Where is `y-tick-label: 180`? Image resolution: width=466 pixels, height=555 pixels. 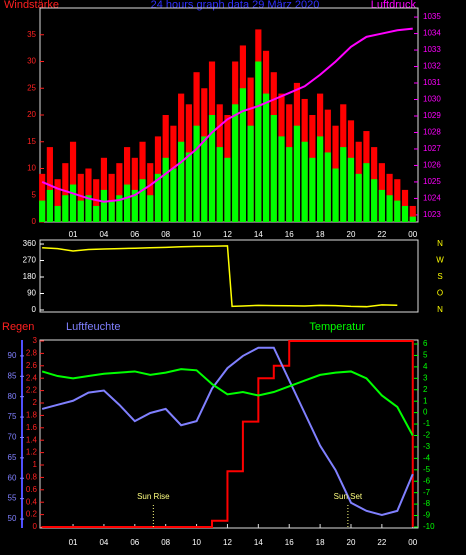 y-tick-label: 180 is located at coordinates (30, 276).